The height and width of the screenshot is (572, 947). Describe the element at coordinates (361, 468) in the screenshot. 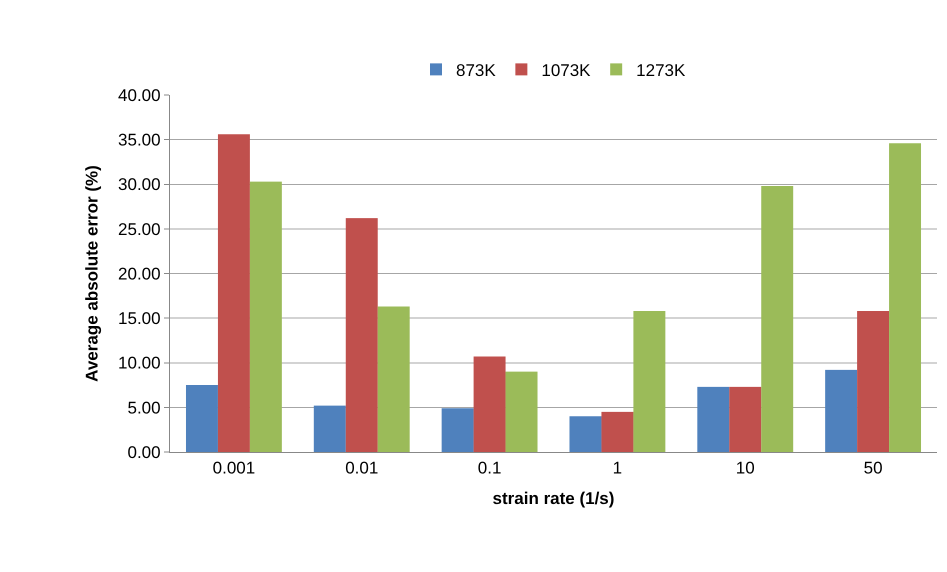

I see `x-tick-label: 0.01` at that location.